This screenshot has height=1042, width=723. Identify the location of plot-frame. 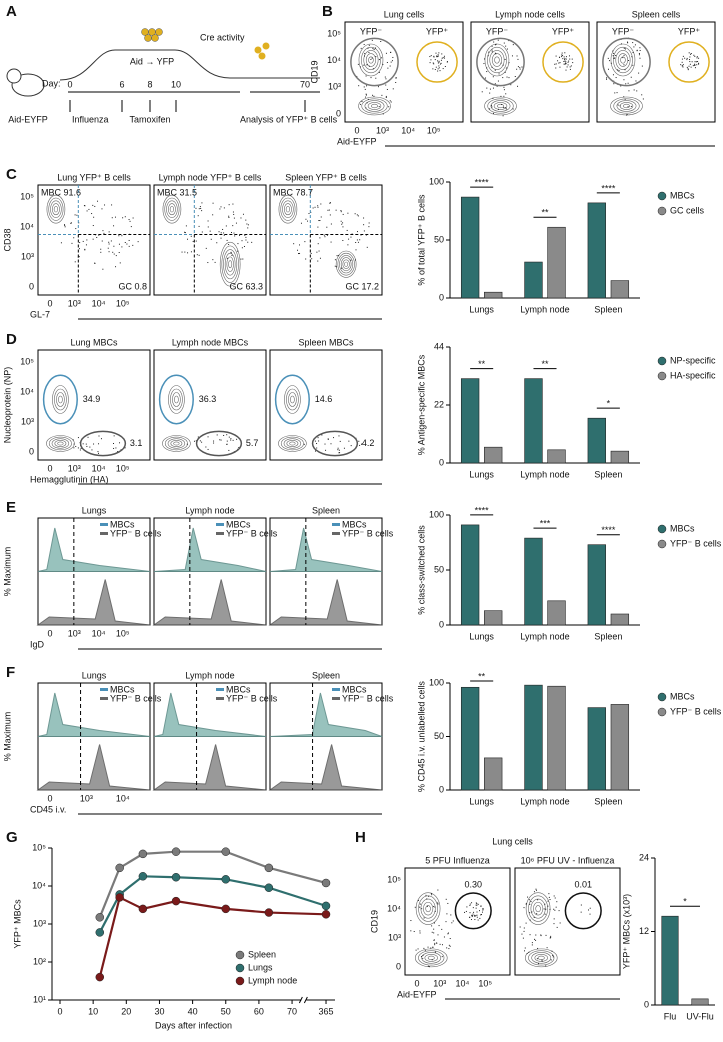
(656, 72).